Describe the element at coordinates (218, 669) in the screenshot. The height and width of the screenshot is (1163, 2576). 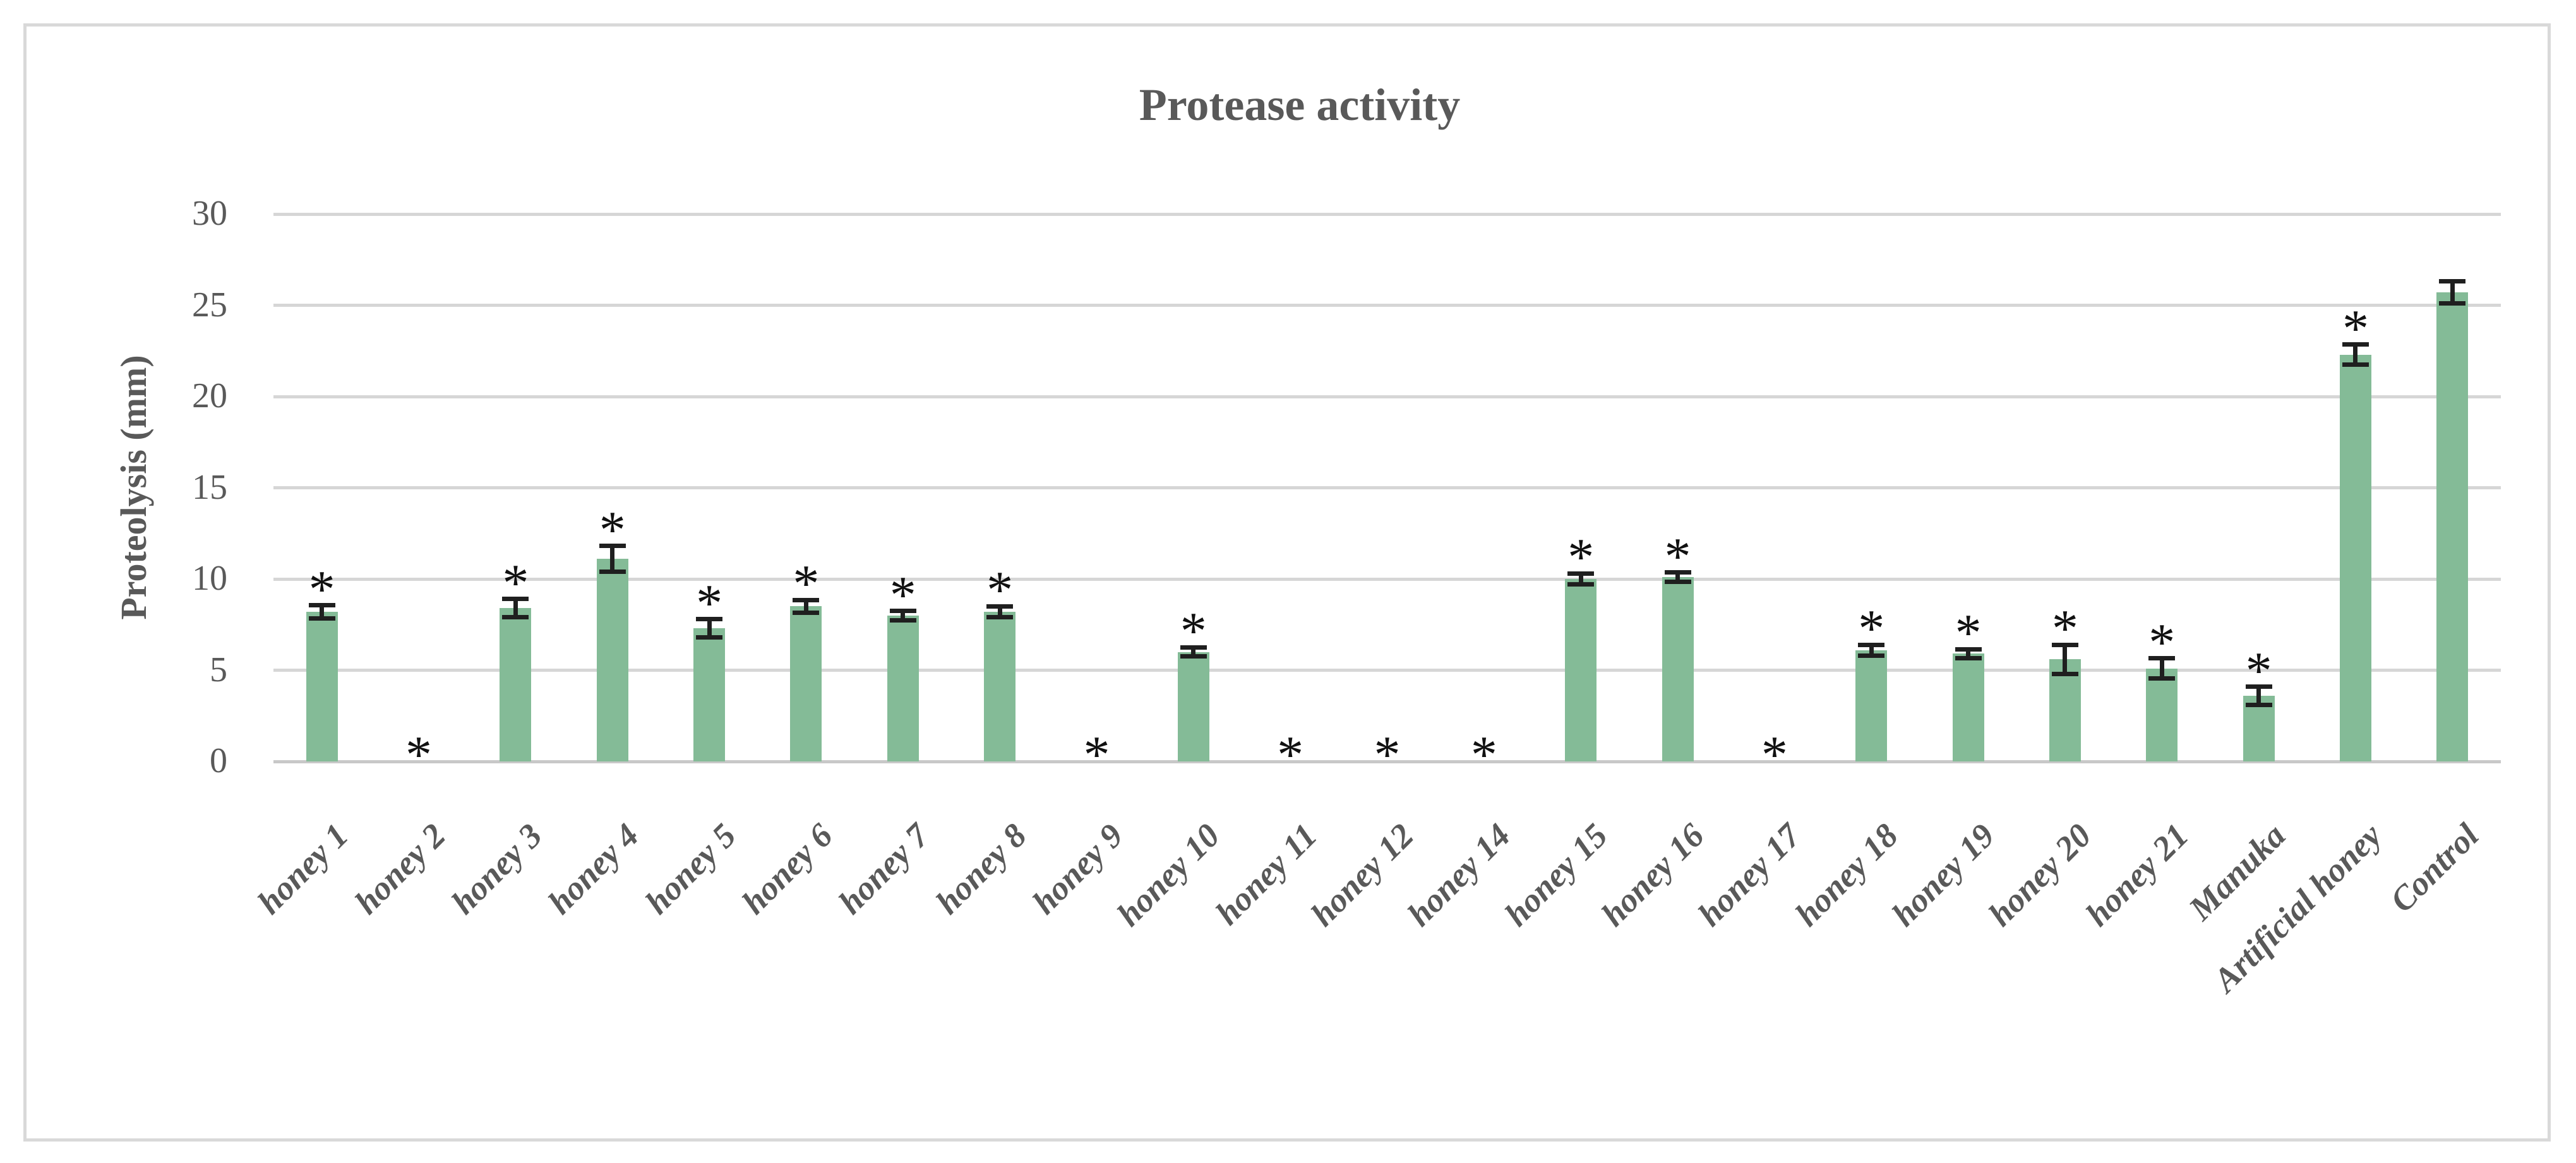
I see `y-tick-label: 5` at that location.